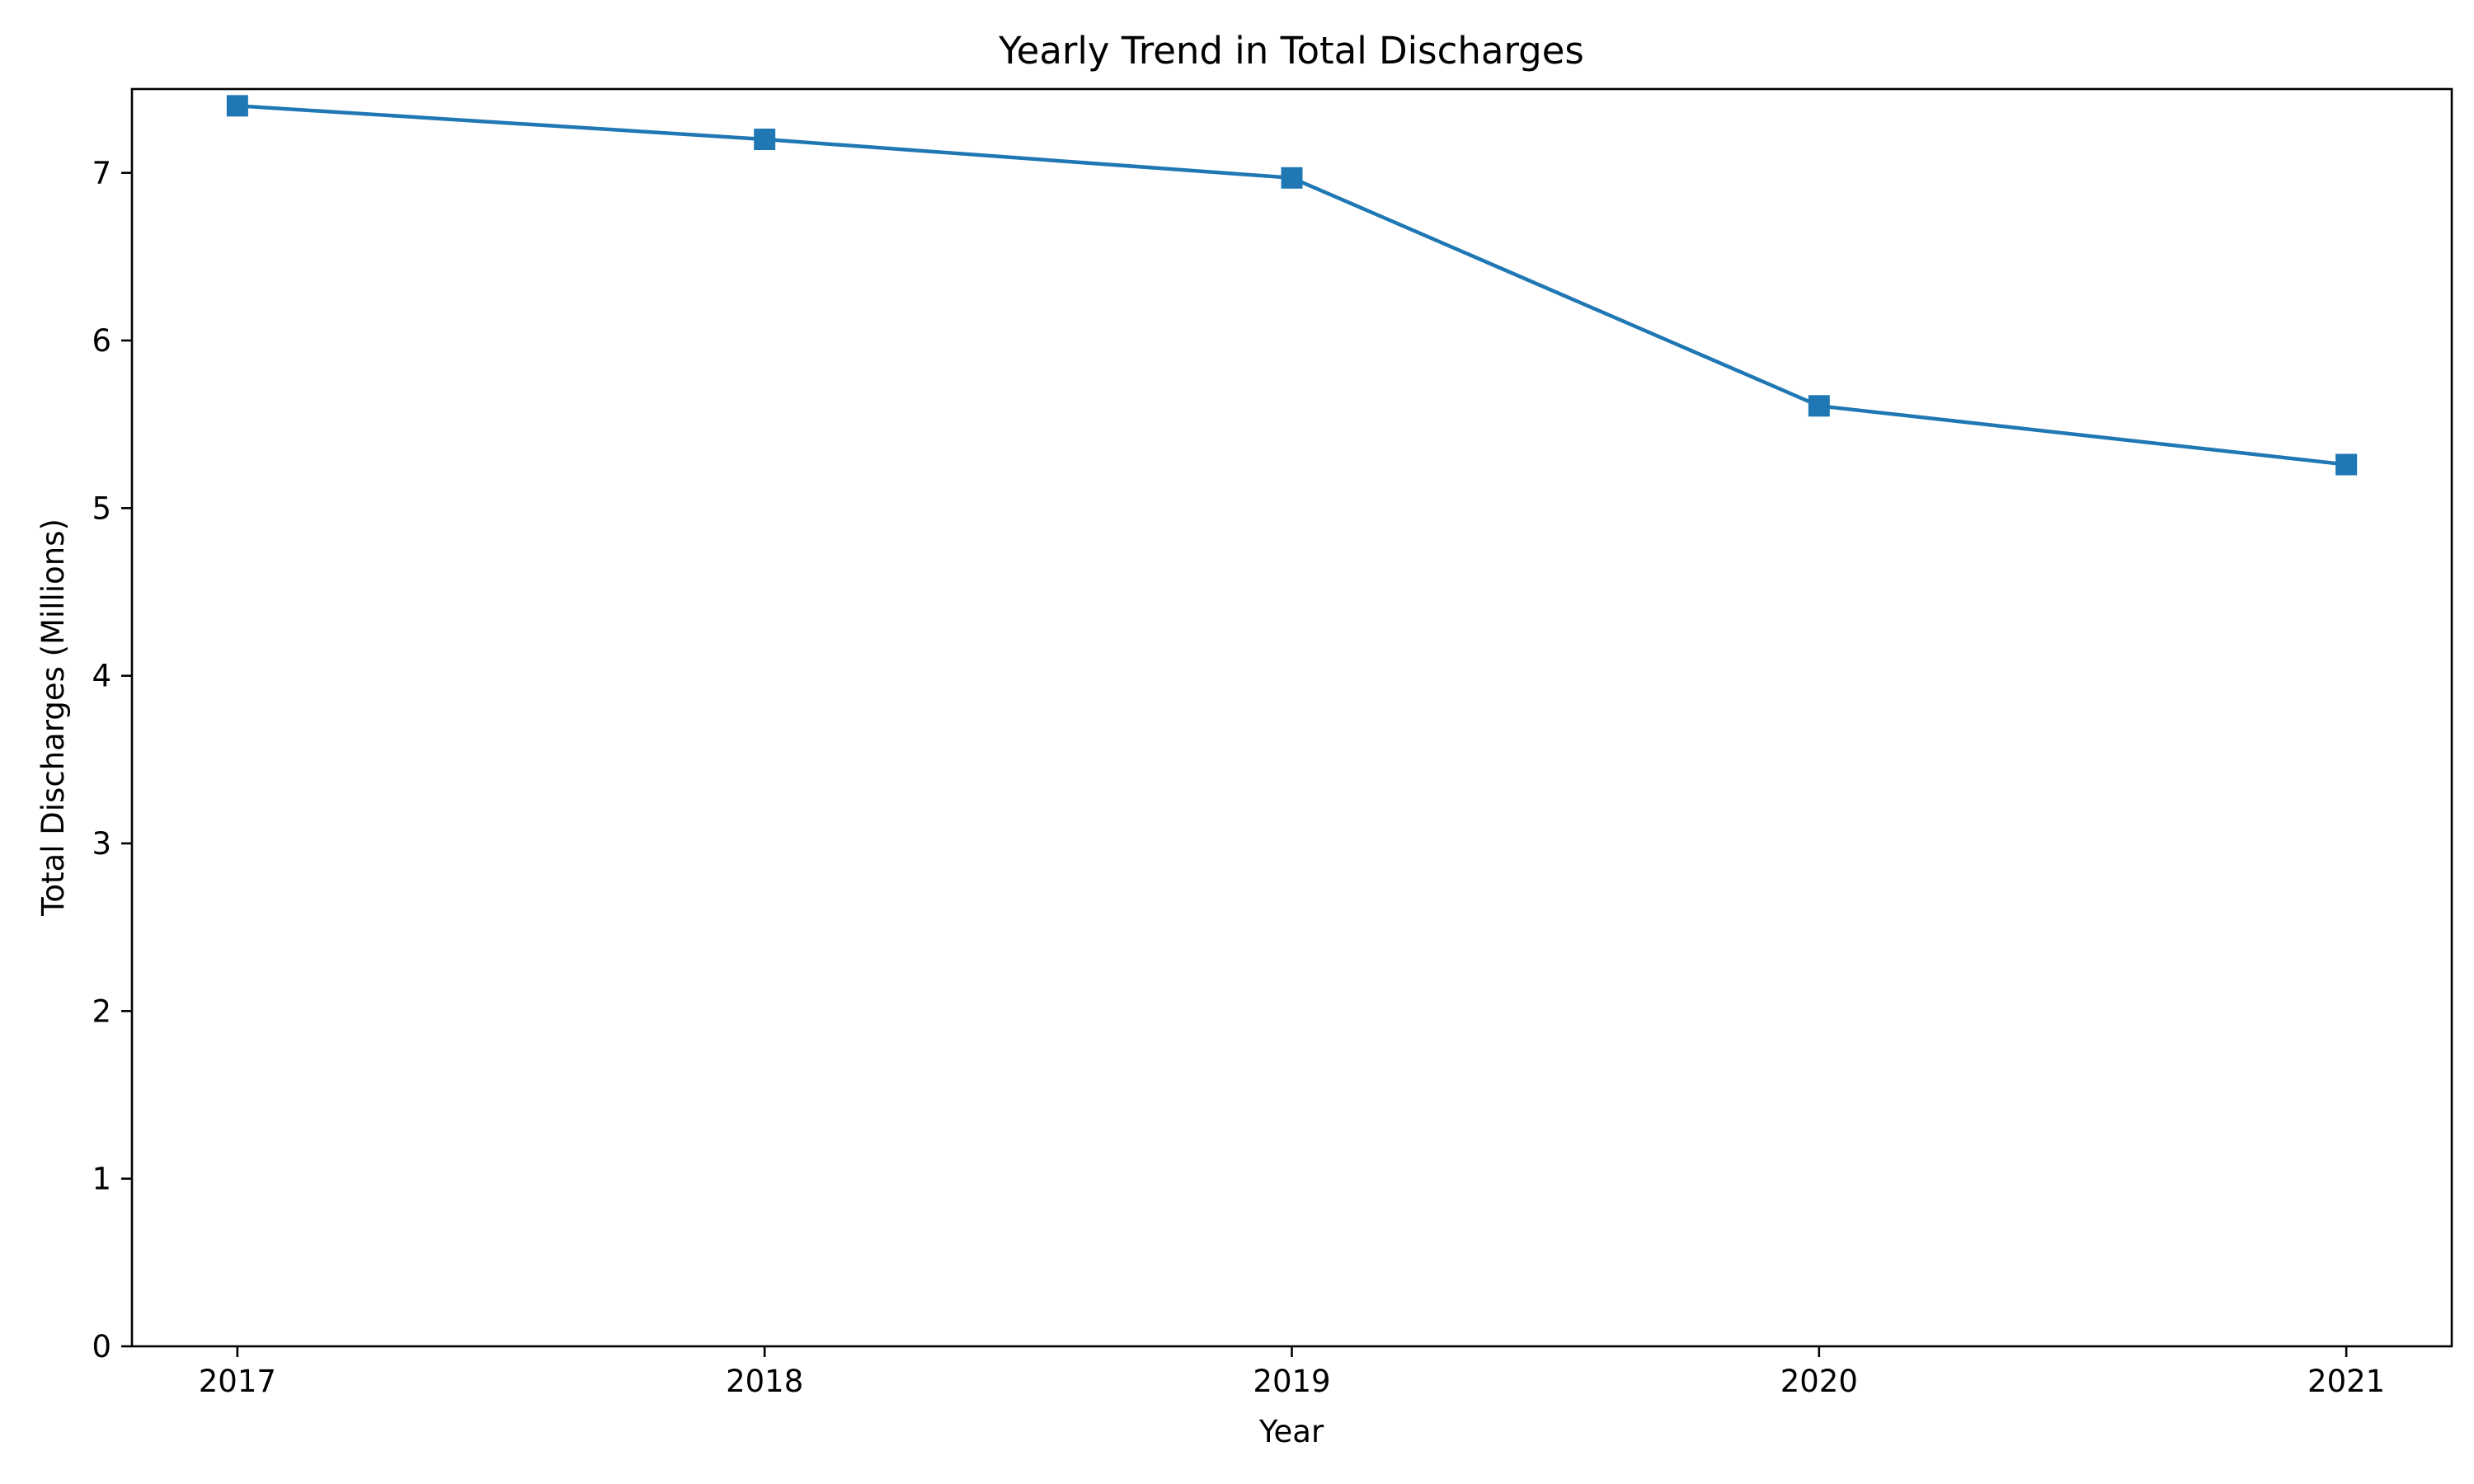  Describe the element at coordinates (2346, 1381) in the screenshot. I see `x-tick-label: 2021` at that location.